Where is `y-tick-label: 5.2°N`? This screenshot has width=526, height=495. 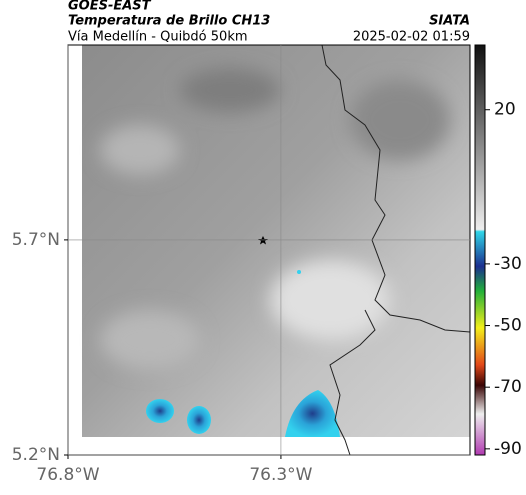 y-tick-label: 5.2°N is located at coordinates (36, 455).